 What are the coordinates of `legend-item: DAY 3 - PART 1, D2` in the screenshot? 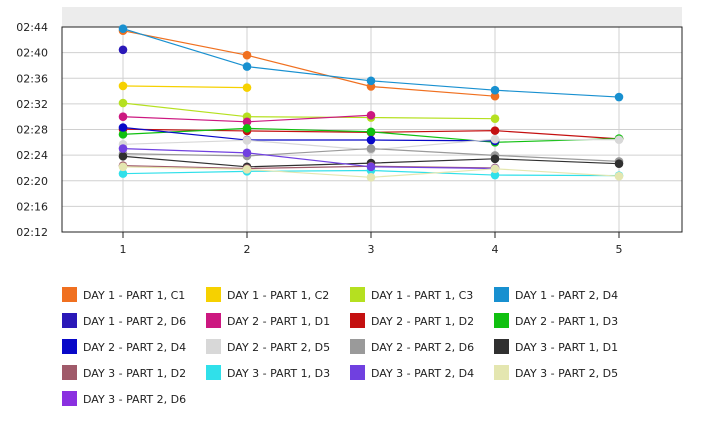 It's located at (124, 372).